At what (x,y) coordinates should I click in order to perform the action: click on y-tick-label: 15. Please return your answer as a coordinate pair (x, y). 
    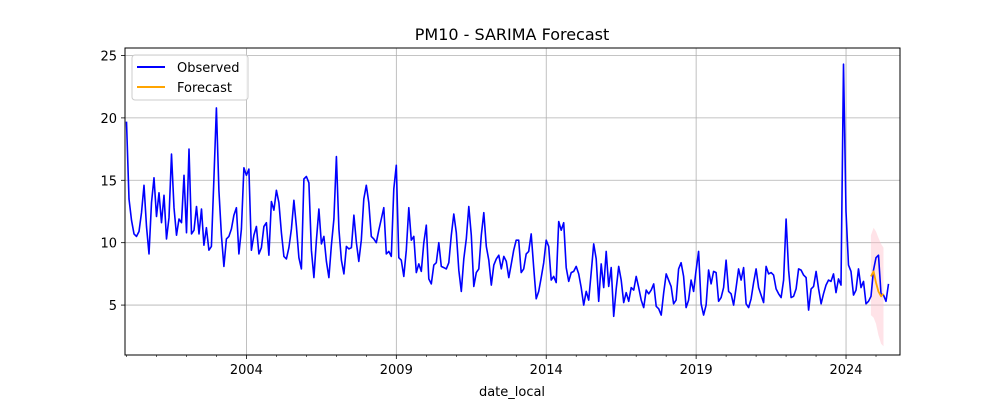
    Looking at the image, I should click on (108, 181).